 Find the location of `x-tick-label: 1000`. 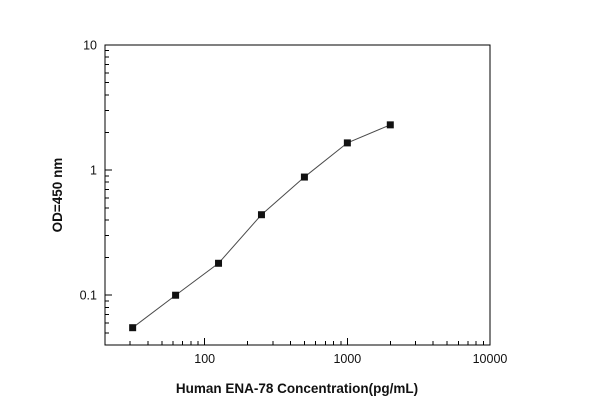

x-tick-label: 1000 is located at coordinates (347, 359).